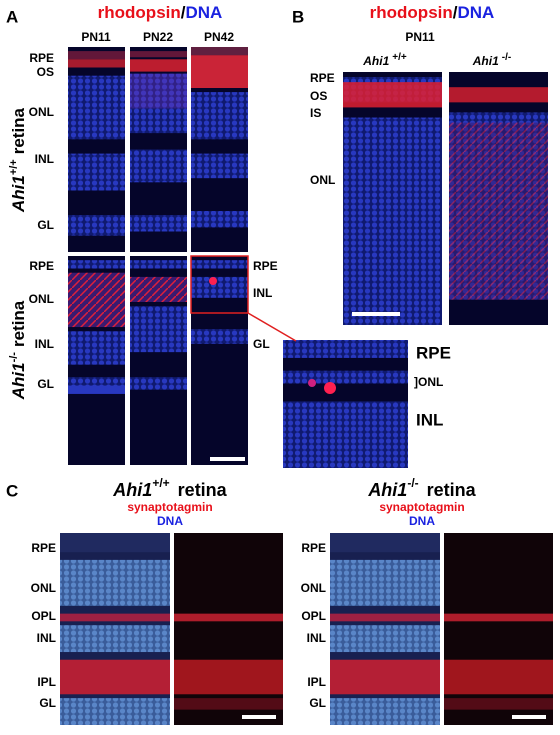 The height and width of the screenshot is (735, 560). What do you see at coordinates (139, 12) in the screenshot?
I see `stain: rhodopsin` at bounding box center [139, 12].